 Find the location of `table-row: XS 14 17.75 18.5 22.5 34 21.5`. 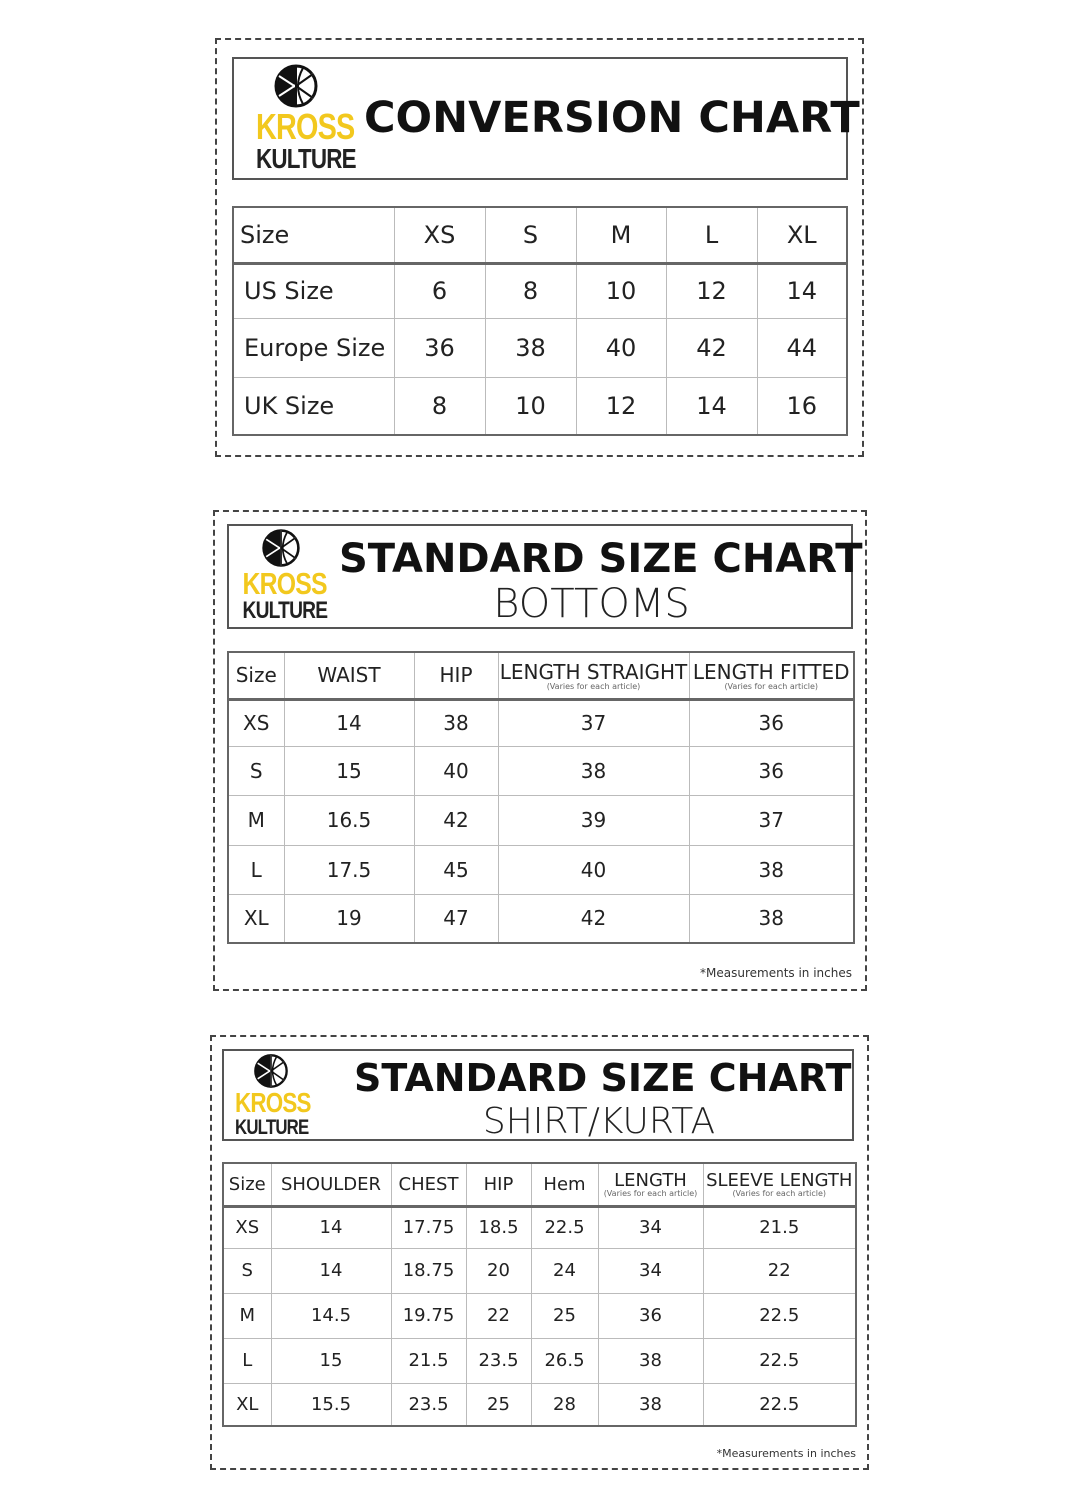

table-row: XS 14 17.75 18.5 22.5 34 21.5 is located at coordinates (539, 1227).